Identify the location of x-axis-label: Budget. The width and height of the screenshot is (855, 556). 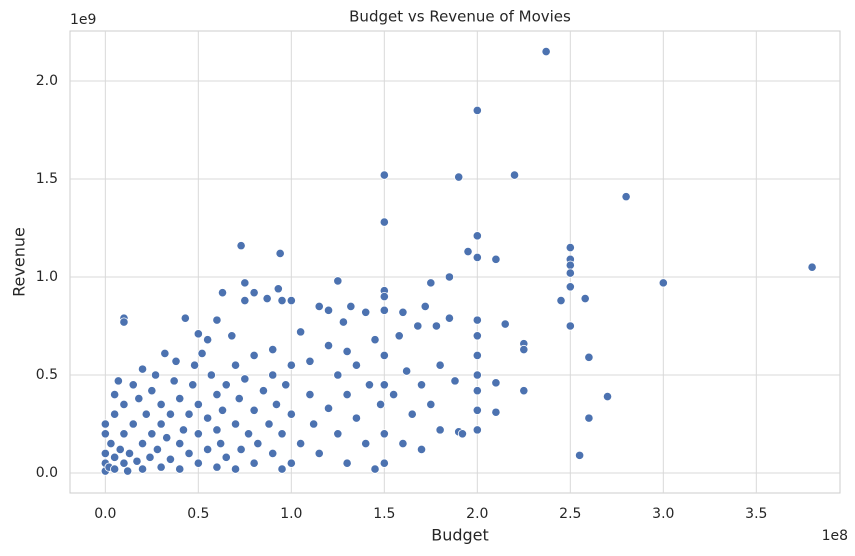
(460, 535).